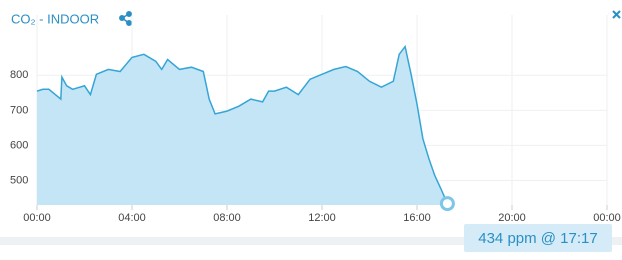  I want to click on x-tick-label: 04:00, so click(132, 218).